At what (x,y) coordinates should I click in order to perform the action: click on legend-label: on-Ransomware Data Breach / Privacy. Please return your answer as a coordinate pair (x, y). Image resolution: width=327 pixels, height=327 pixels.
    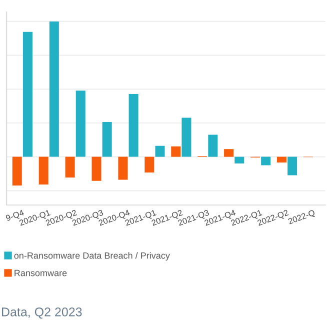
    Looking at the image, I should click on (92, 256).